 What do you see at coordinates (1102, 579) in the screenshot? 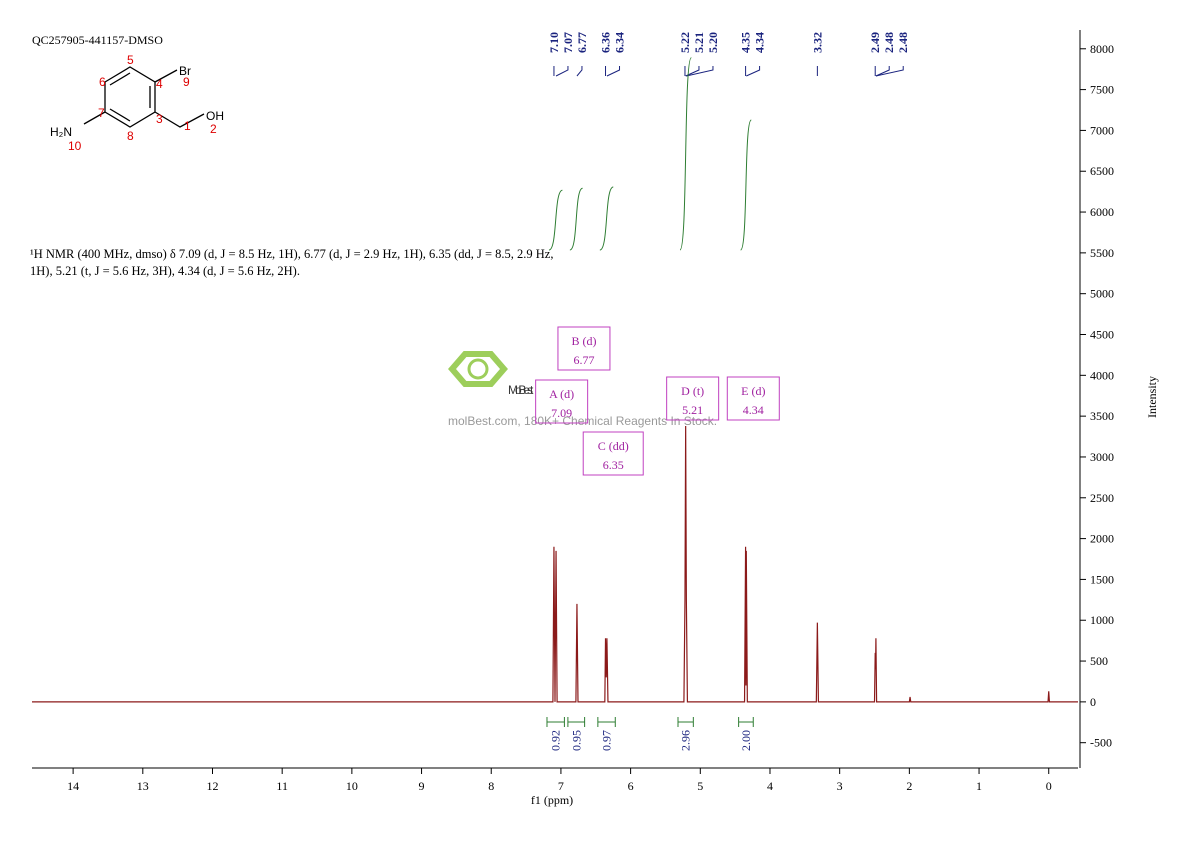
I see `y-tick-label: 1500` at bounding box center [1102, 579].